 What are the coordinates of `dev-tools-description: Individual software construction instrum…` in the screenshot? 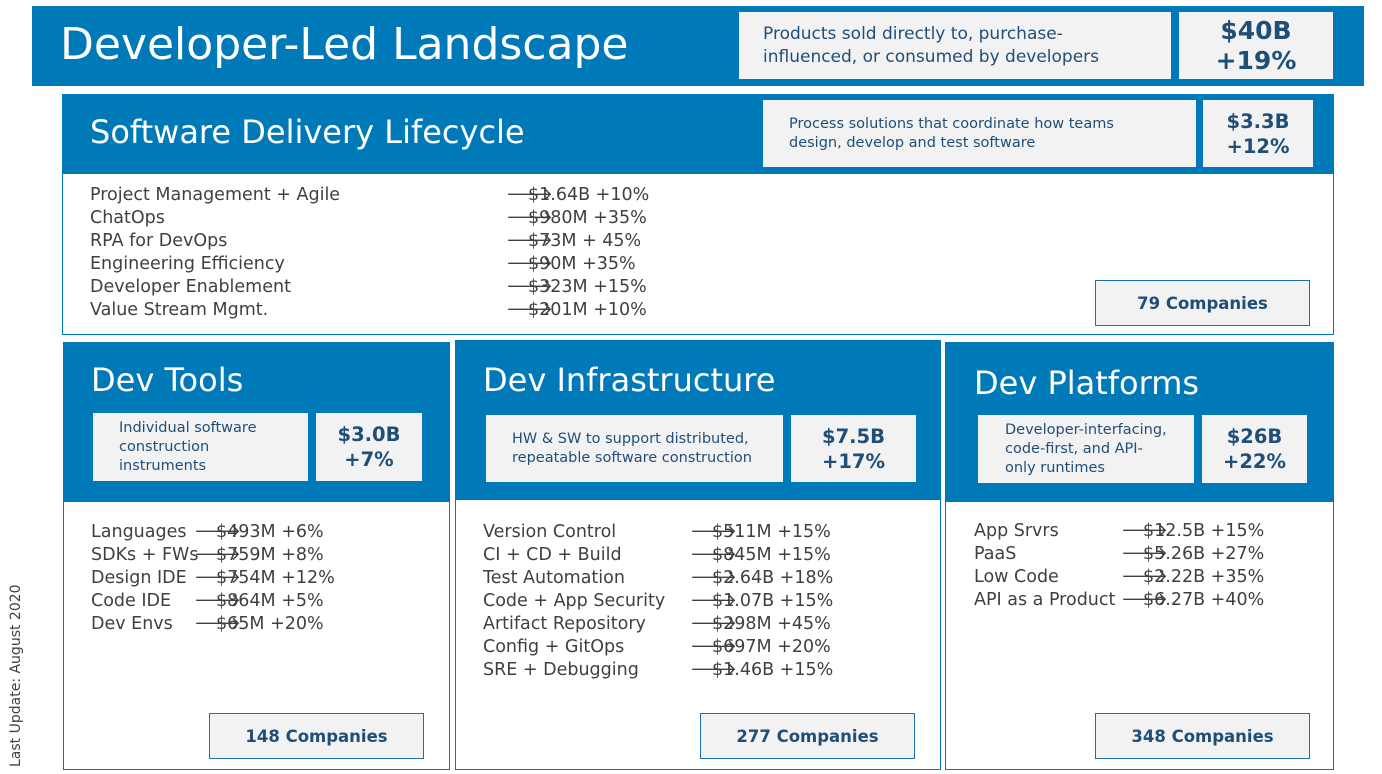 It's located at (200, 447).